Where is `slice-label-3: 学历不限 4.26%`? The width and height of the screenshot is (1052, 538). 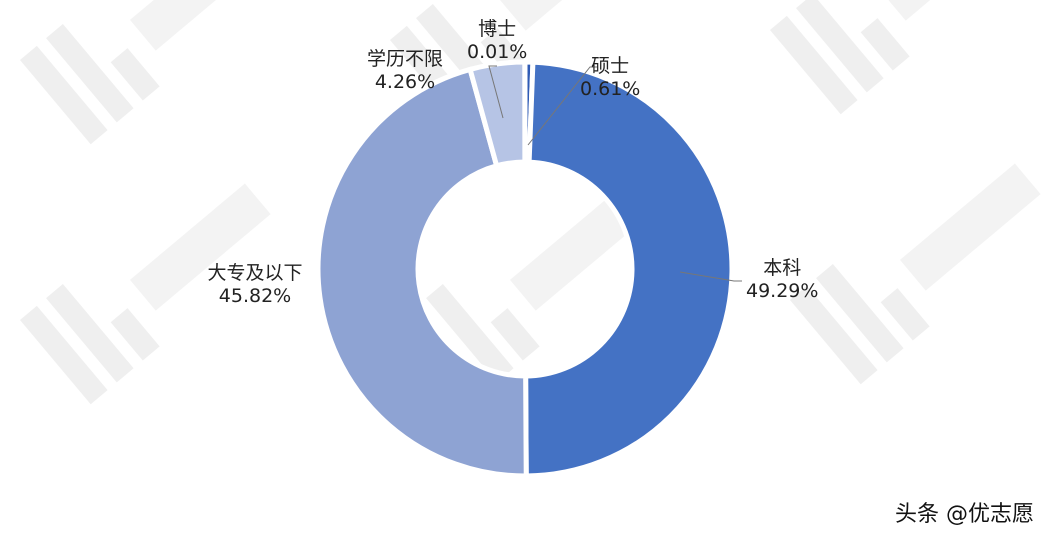
slice-label-3: 学历不限 4.26% is located at coordinates (405, 71).